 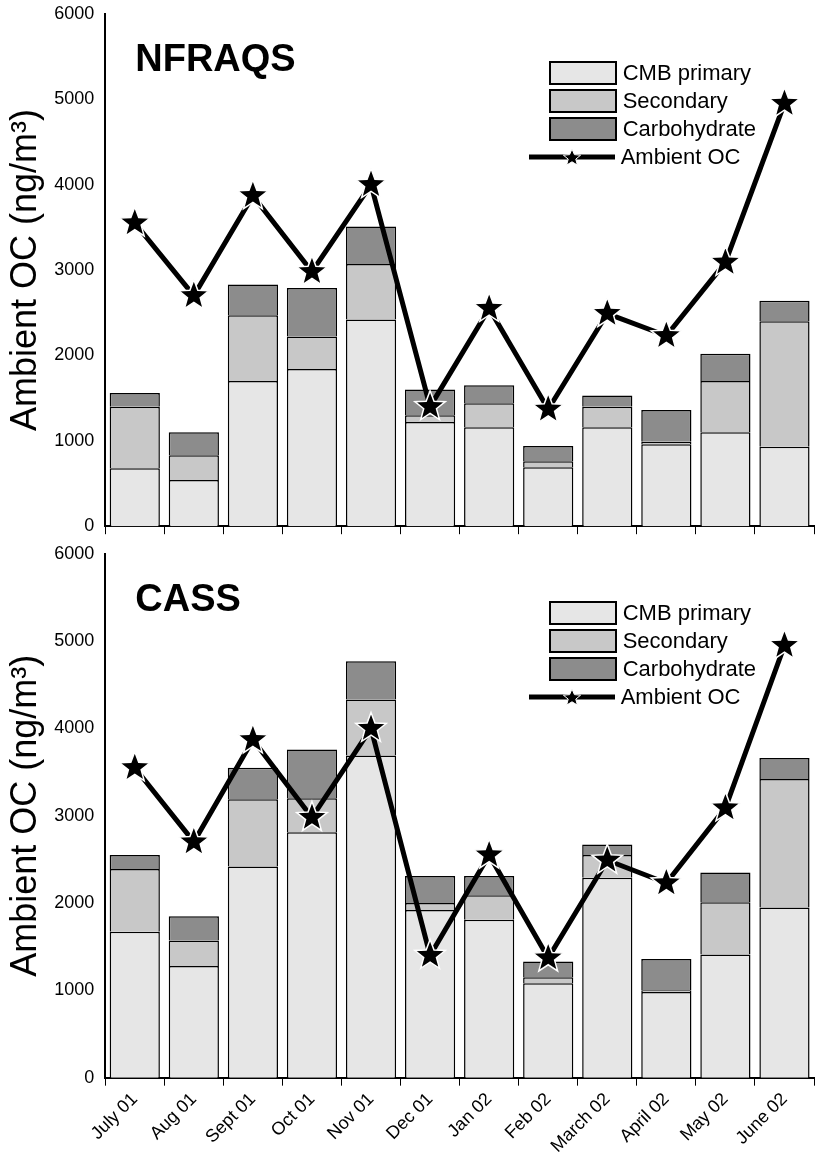 What do you see at coordinates (469, 1114) in the screenshot?
I see `x-tick-label: Jan 02` at bounding box center [469, 1114].